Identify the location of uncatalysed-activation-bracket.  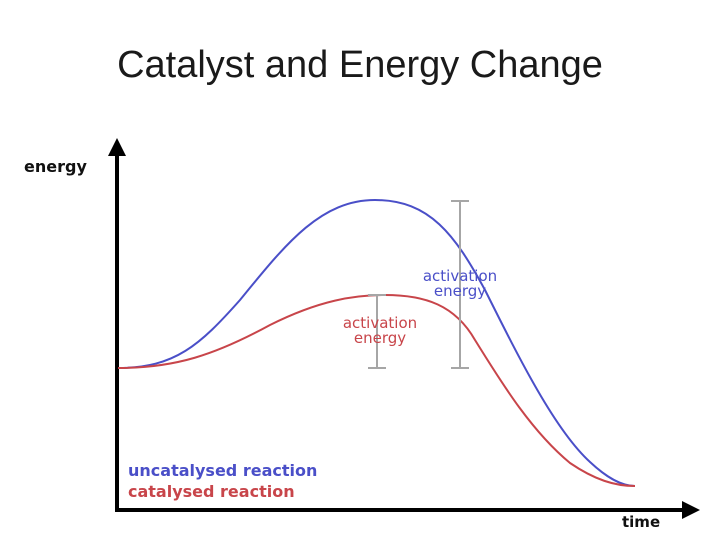
(460, 284).